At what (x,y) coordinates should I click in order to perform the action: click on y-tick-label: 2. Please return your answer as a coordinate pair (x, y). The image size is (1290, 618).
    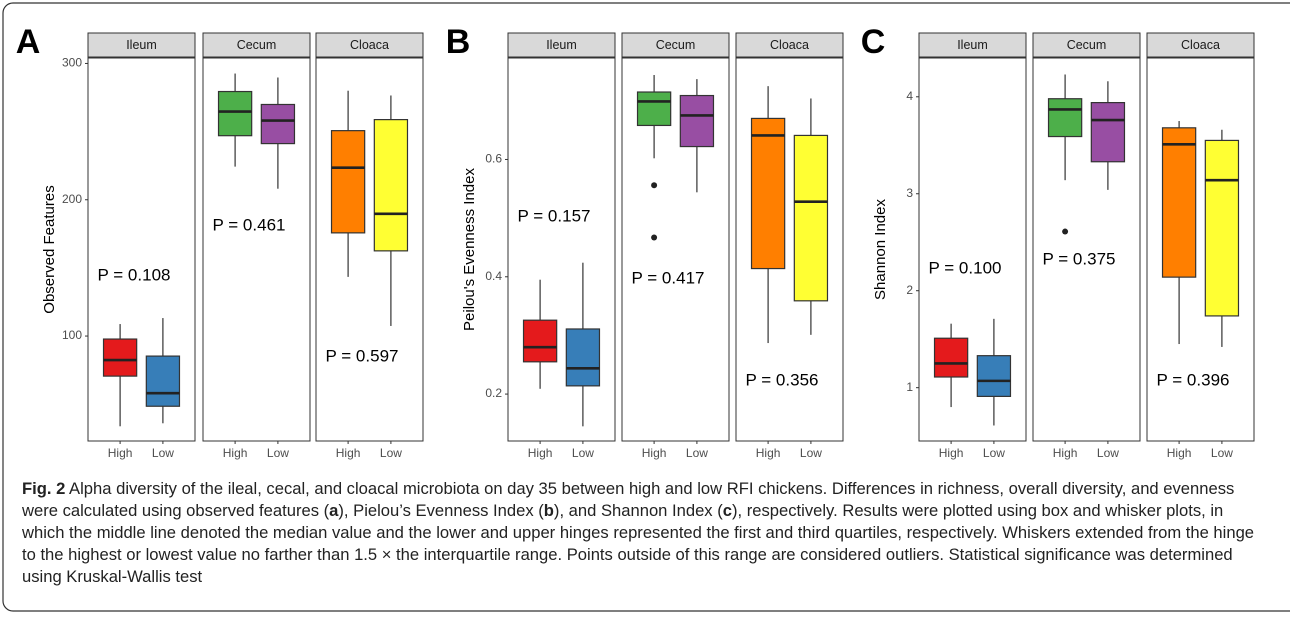
    Looking at the image, I should click on (909, 290).